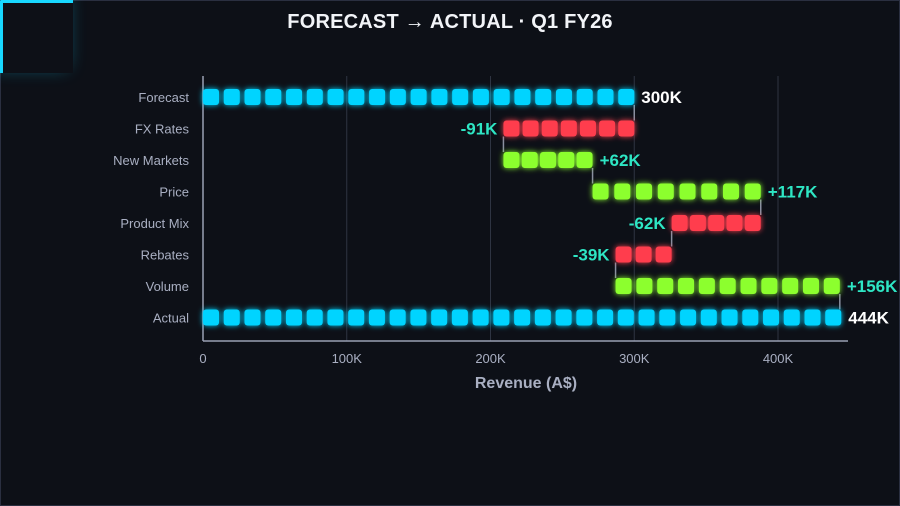  Describe the element at coordinates (36, 36) in the screenshot. I see `corner-glow-decoration` at that location.